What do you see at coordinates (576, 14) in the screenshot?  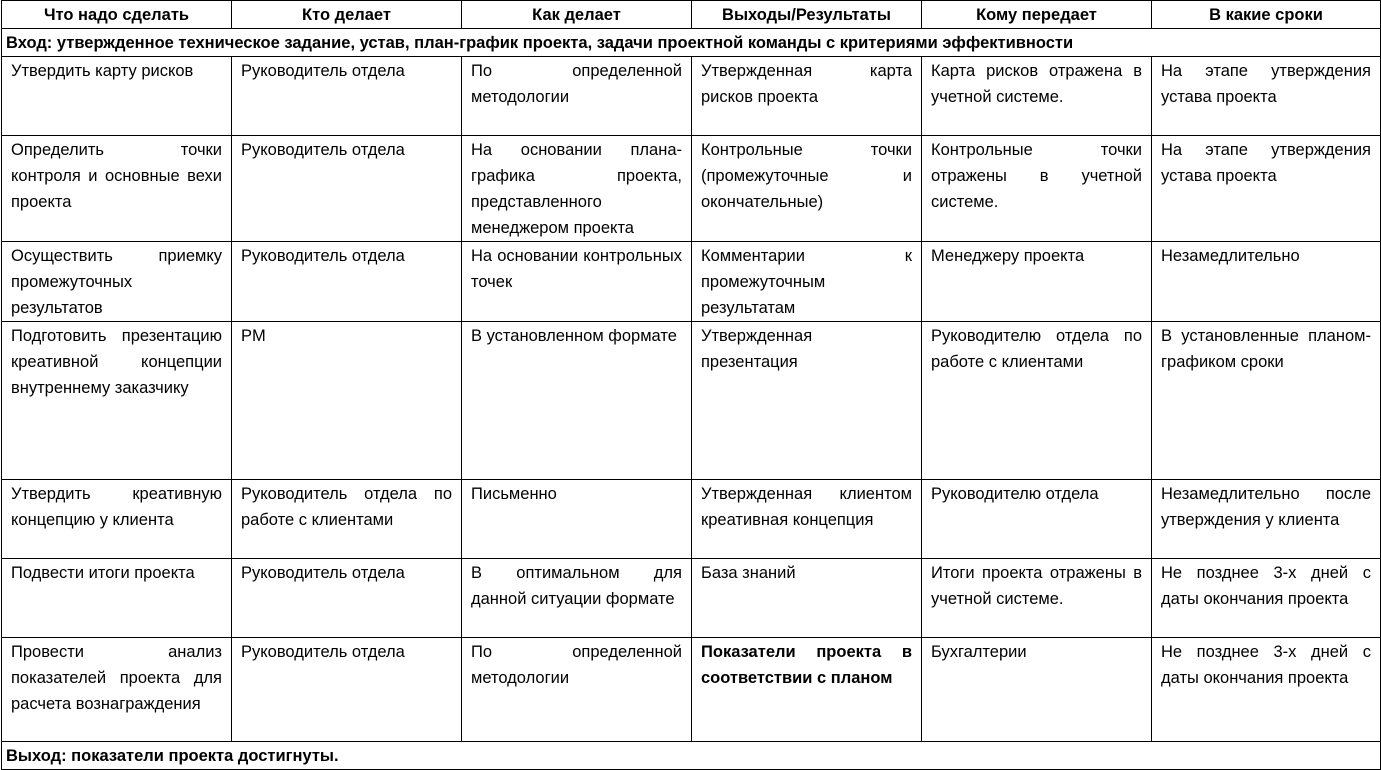 I see `header-cell: Как делает` at bounding box center [576, 14].